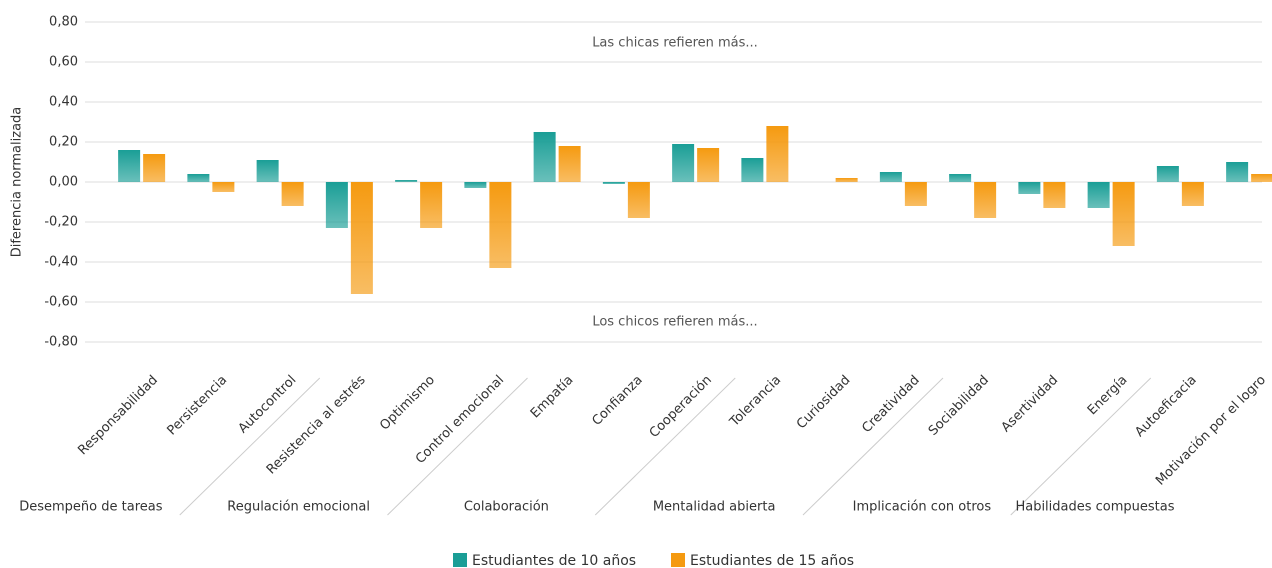  Describe the element at coordinates (63, 182) in the screenshot. I see `y-tick-label: 0,00` at that location.